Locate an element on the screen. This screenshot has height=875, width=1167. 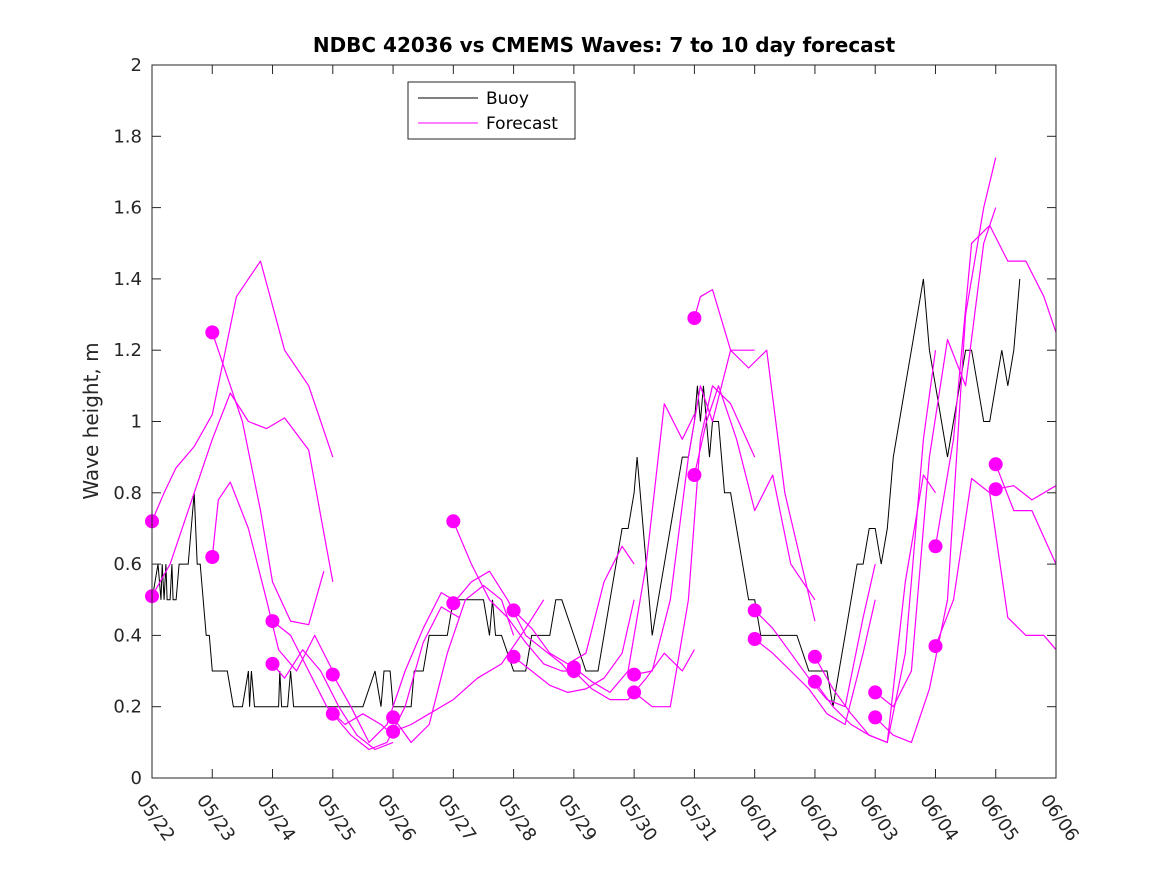
y-tick-label: 1.8 is located at coordinates (127, 136).